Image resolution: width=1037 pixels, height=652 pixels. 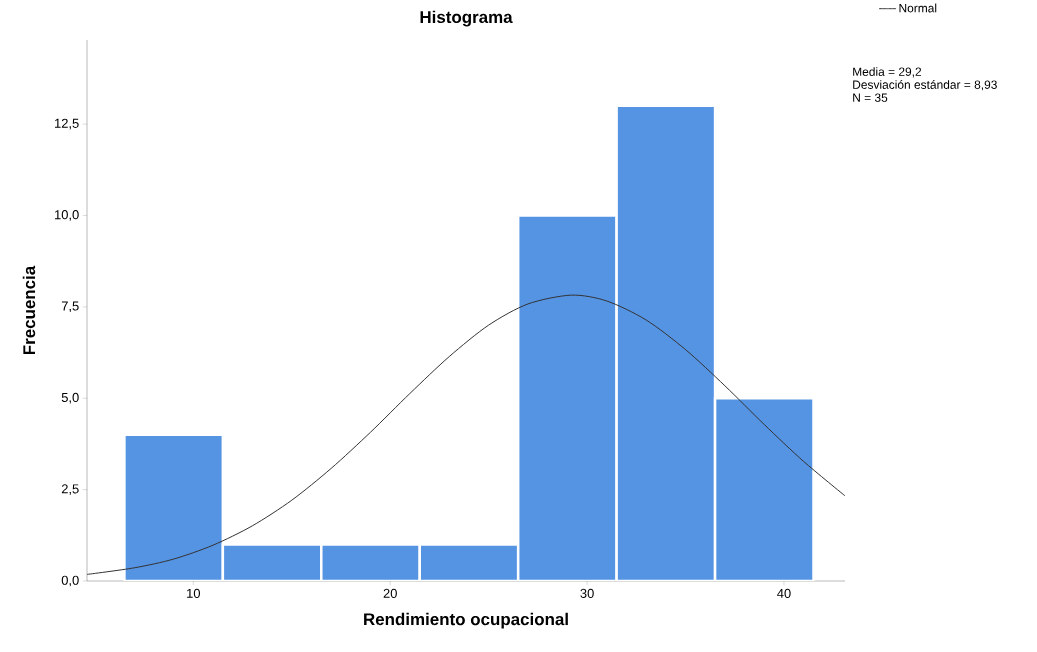 What do you see at coordinates (918, 8) in the screenshot?
I see `legend-label: Normal` at bounding box center [918, 8].